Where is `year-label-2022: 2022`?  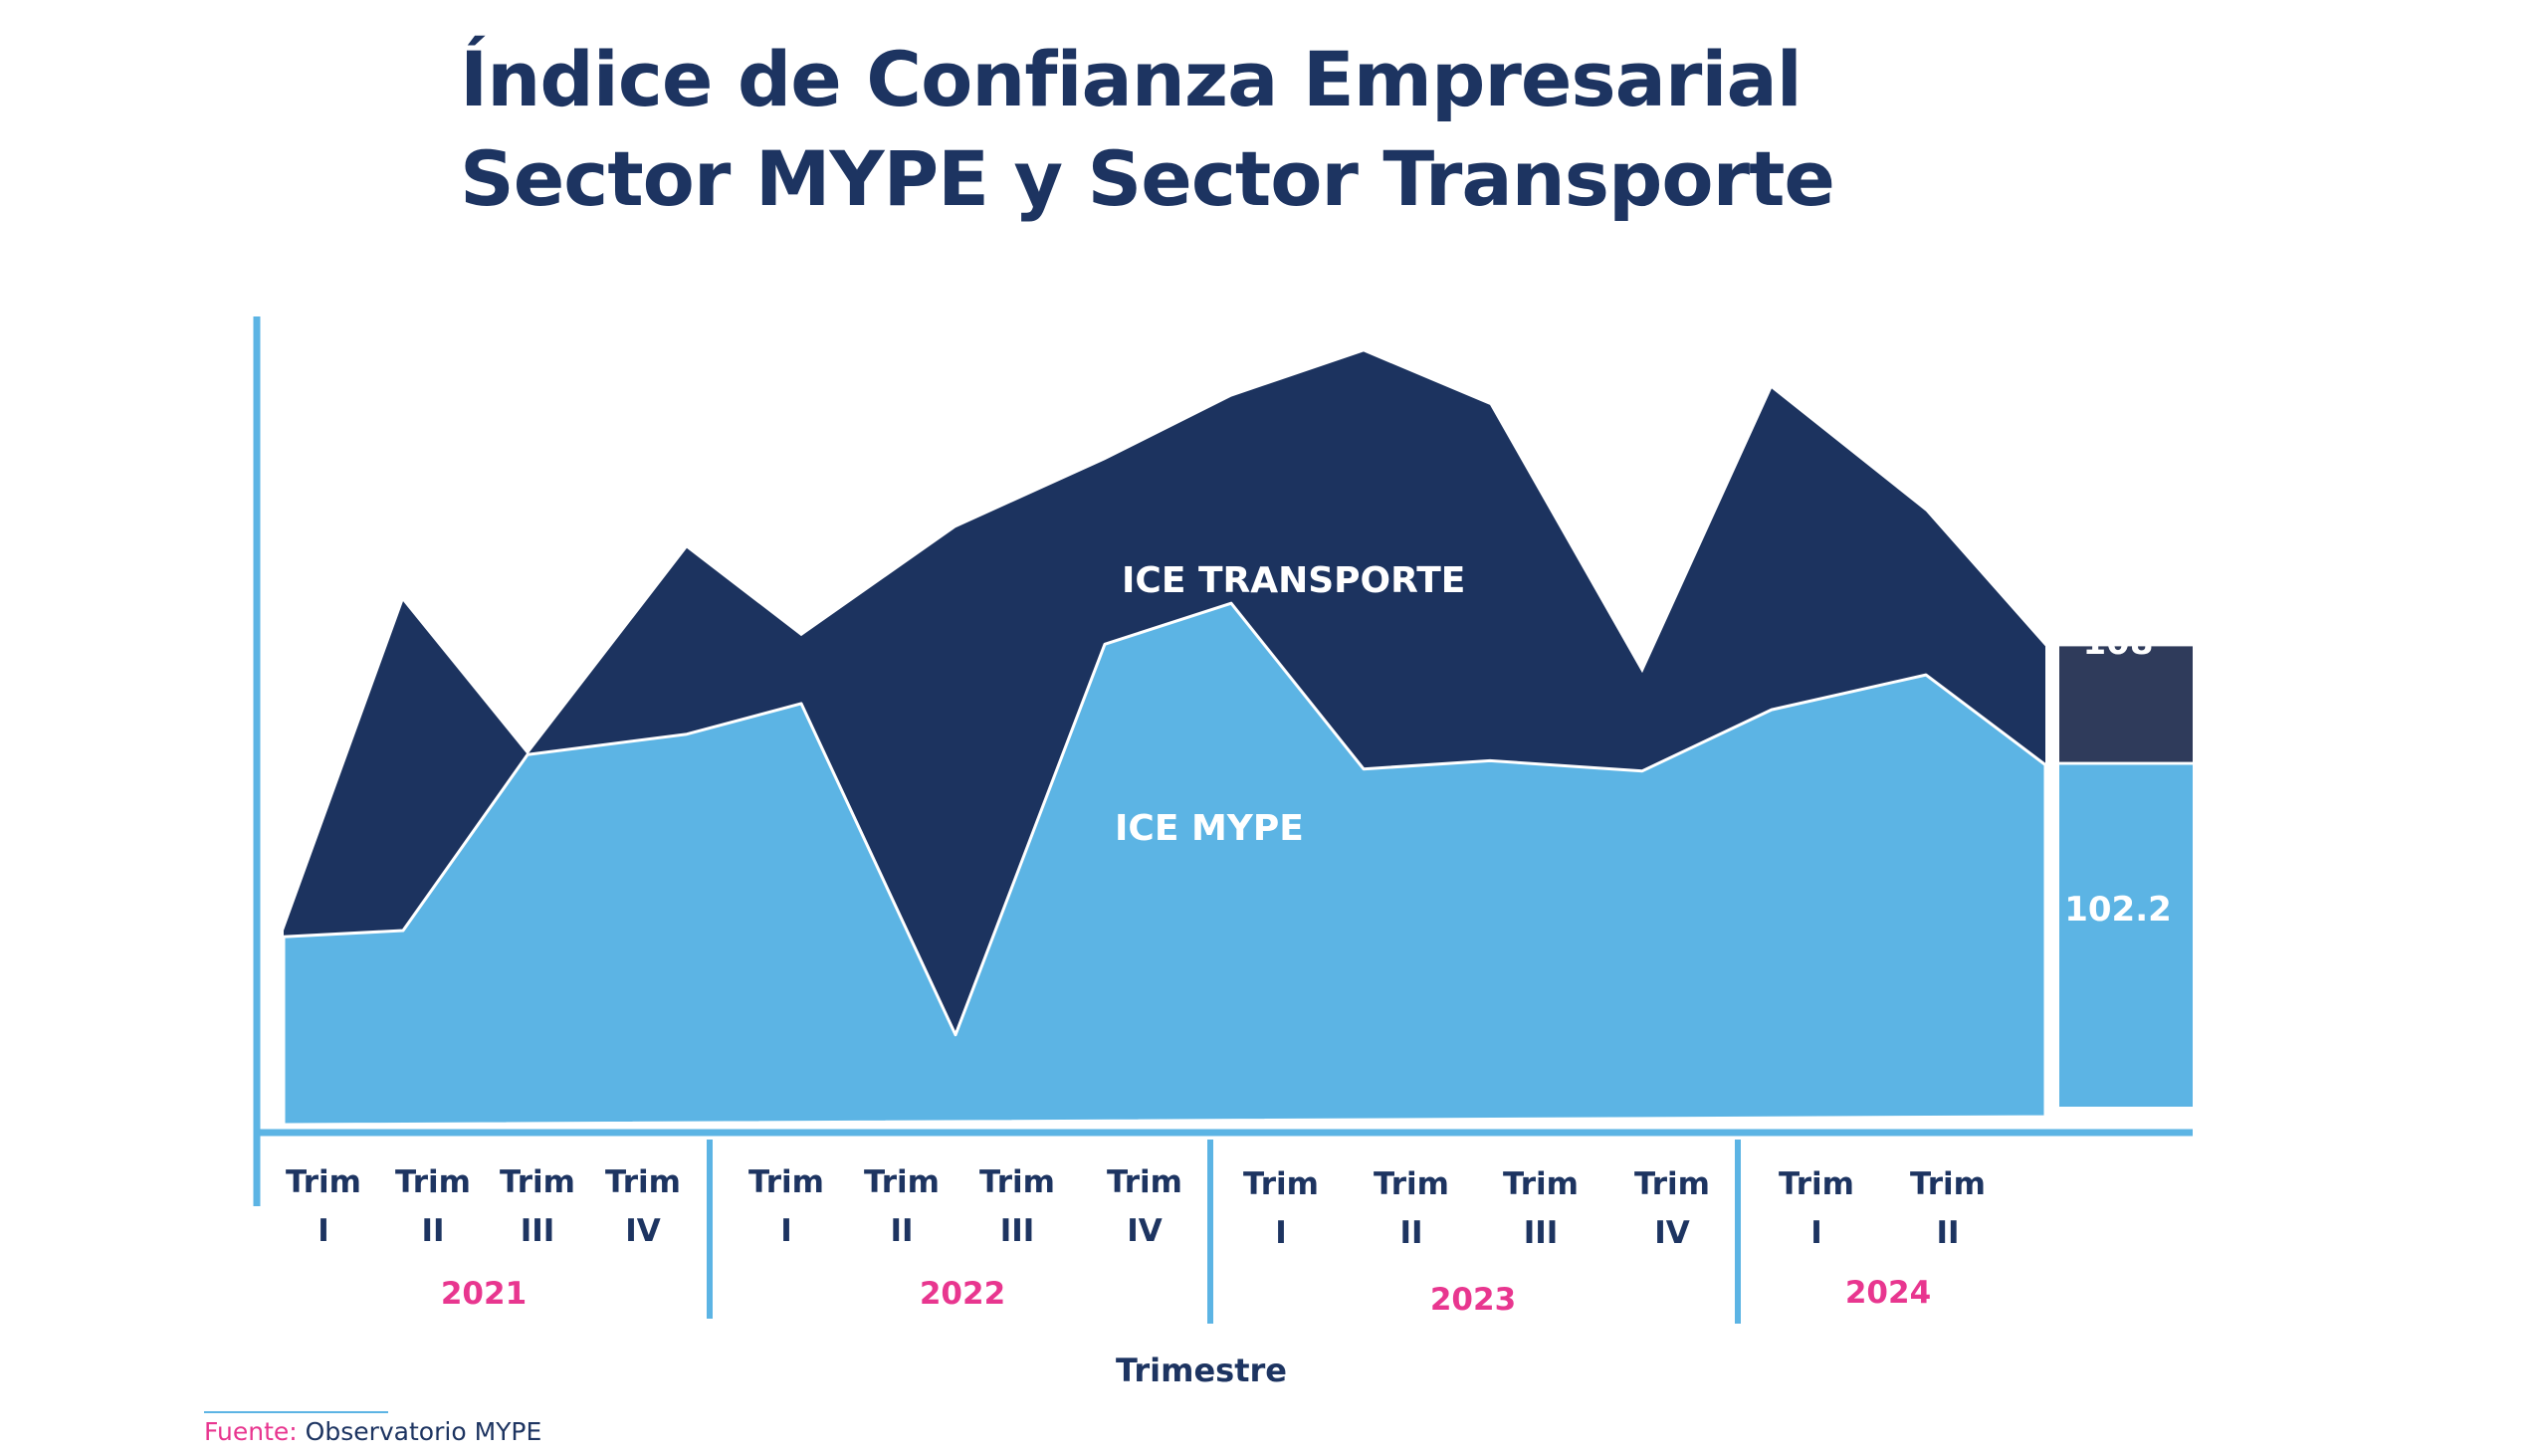 year-label-2022: 2022 is located at coordinates (962, 1294).